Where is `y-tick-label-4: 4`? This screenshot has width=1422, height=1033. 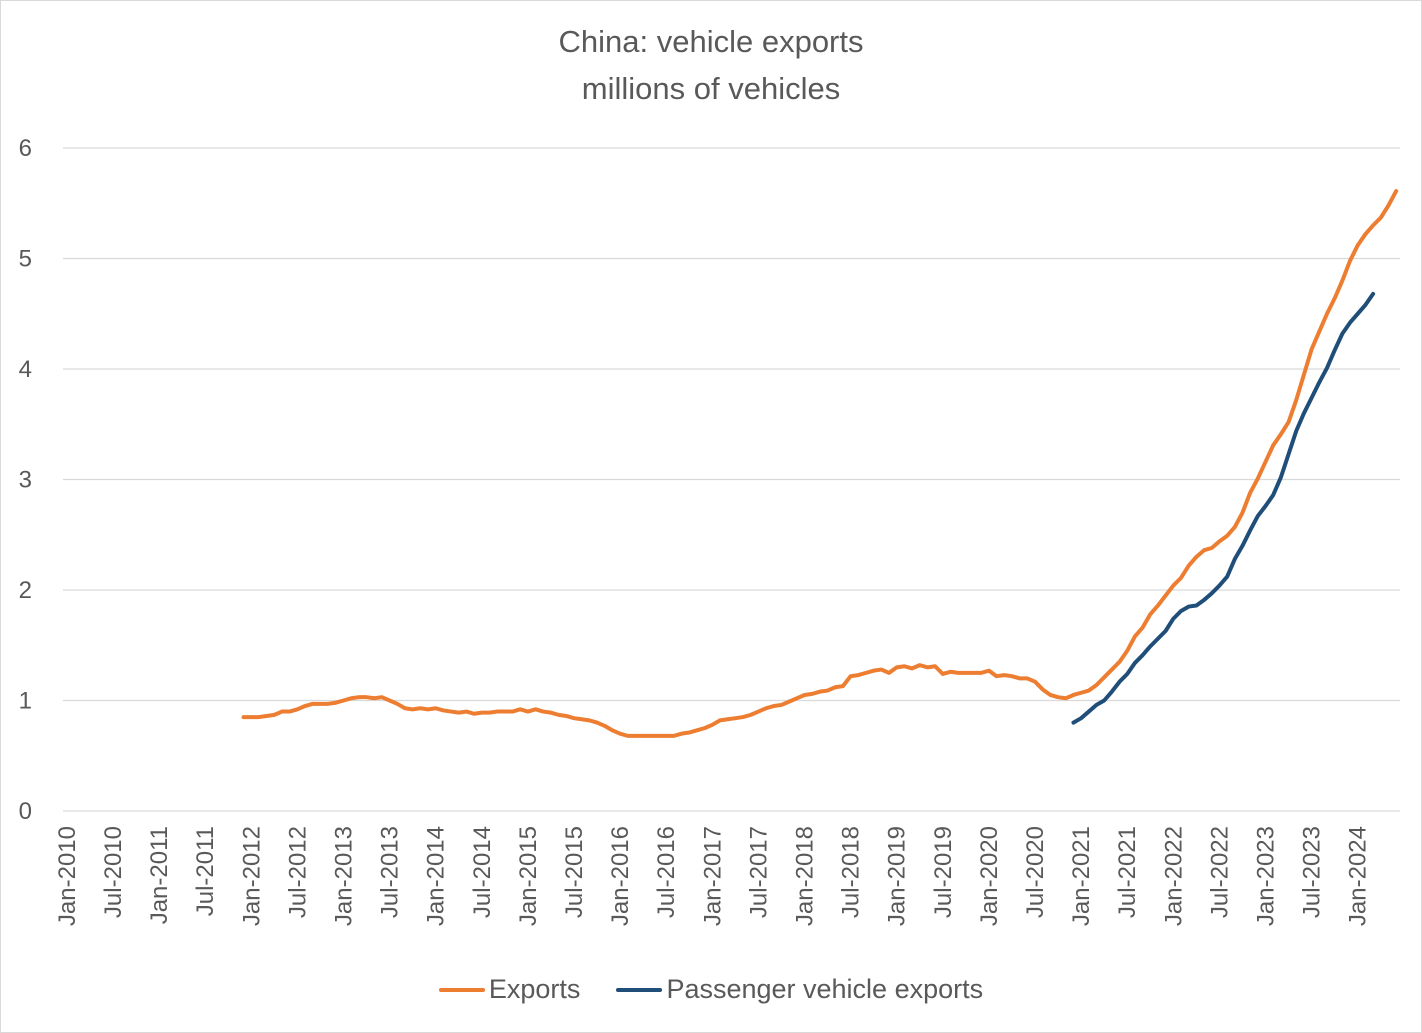
y-tick-label-4: 4 is located at coordinates (25, 369).